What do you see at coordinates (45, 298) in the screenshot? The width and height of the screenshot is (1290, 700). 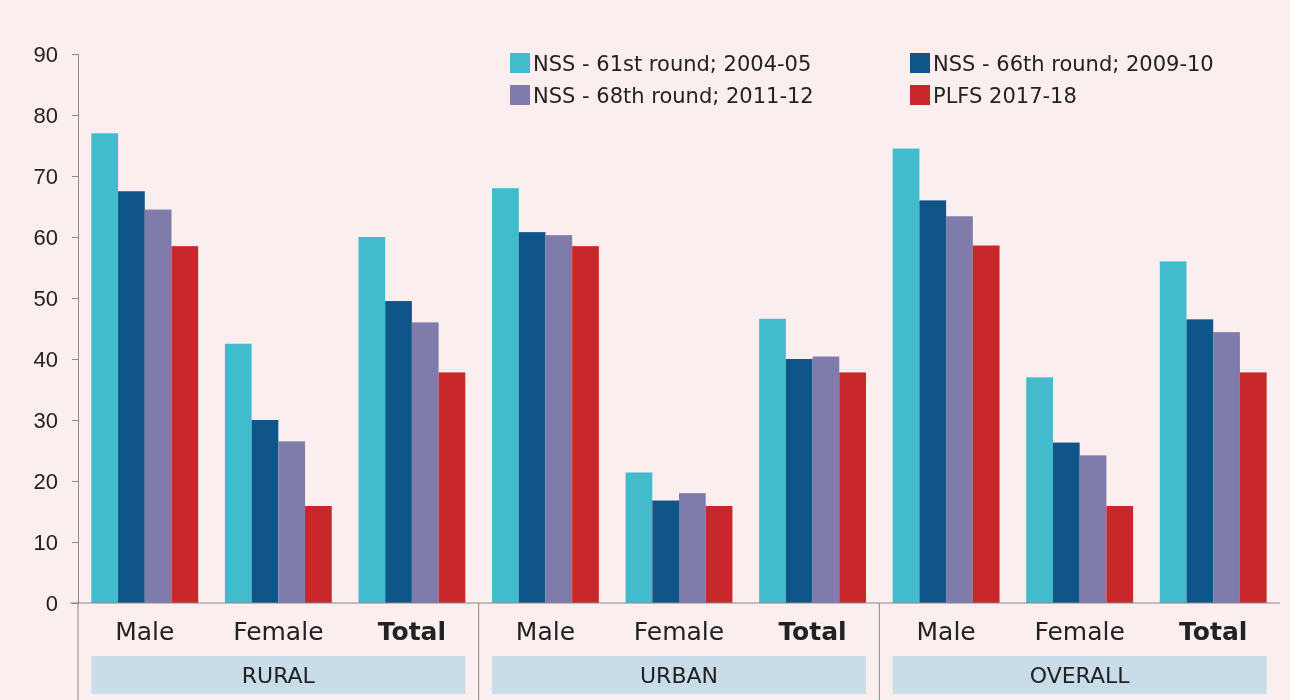 I see `y-tick-label: 50` at bounding box center [45, 298].